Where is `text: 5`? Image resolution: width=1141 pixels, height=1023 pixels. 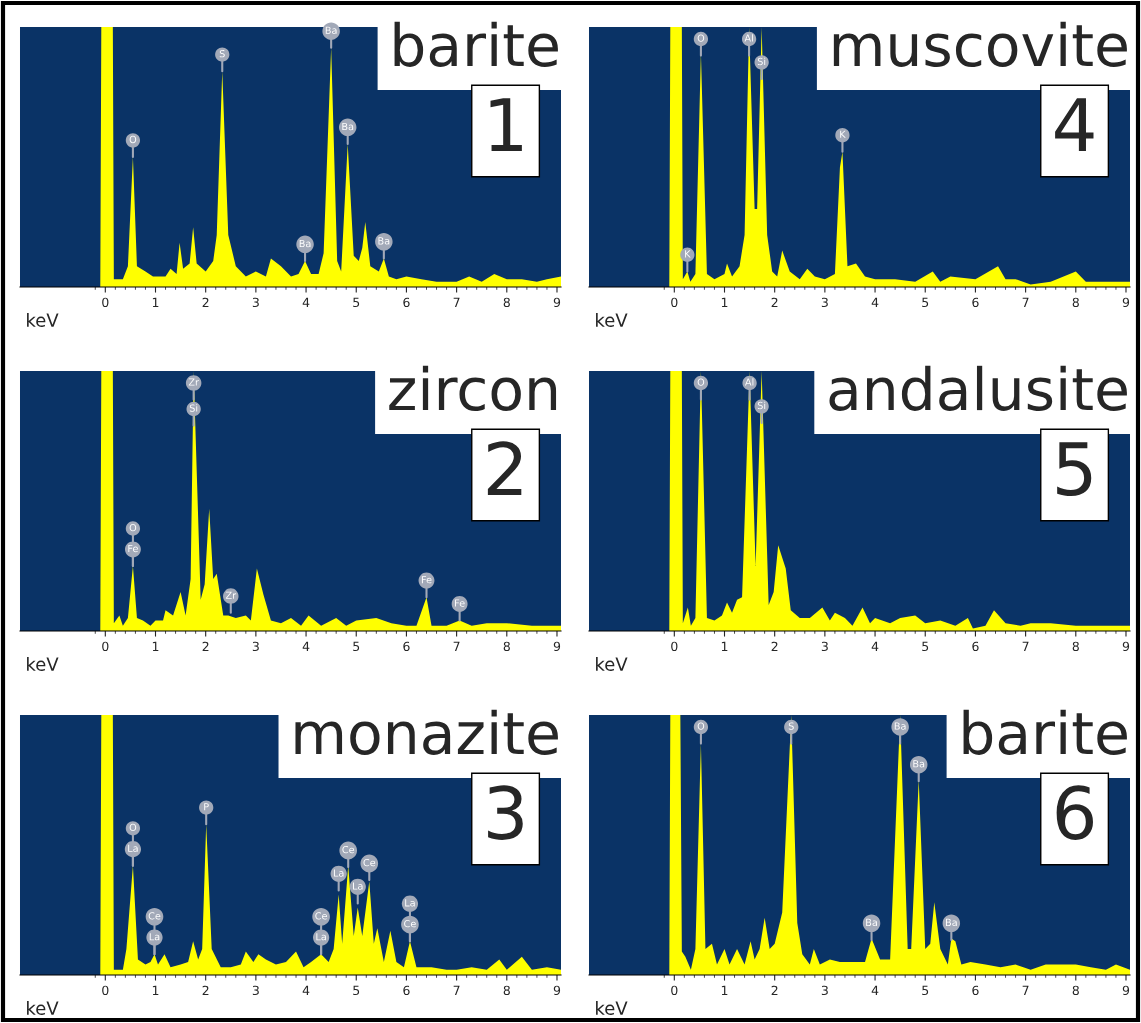
text: 5 is located at coordinates (1074, 469).